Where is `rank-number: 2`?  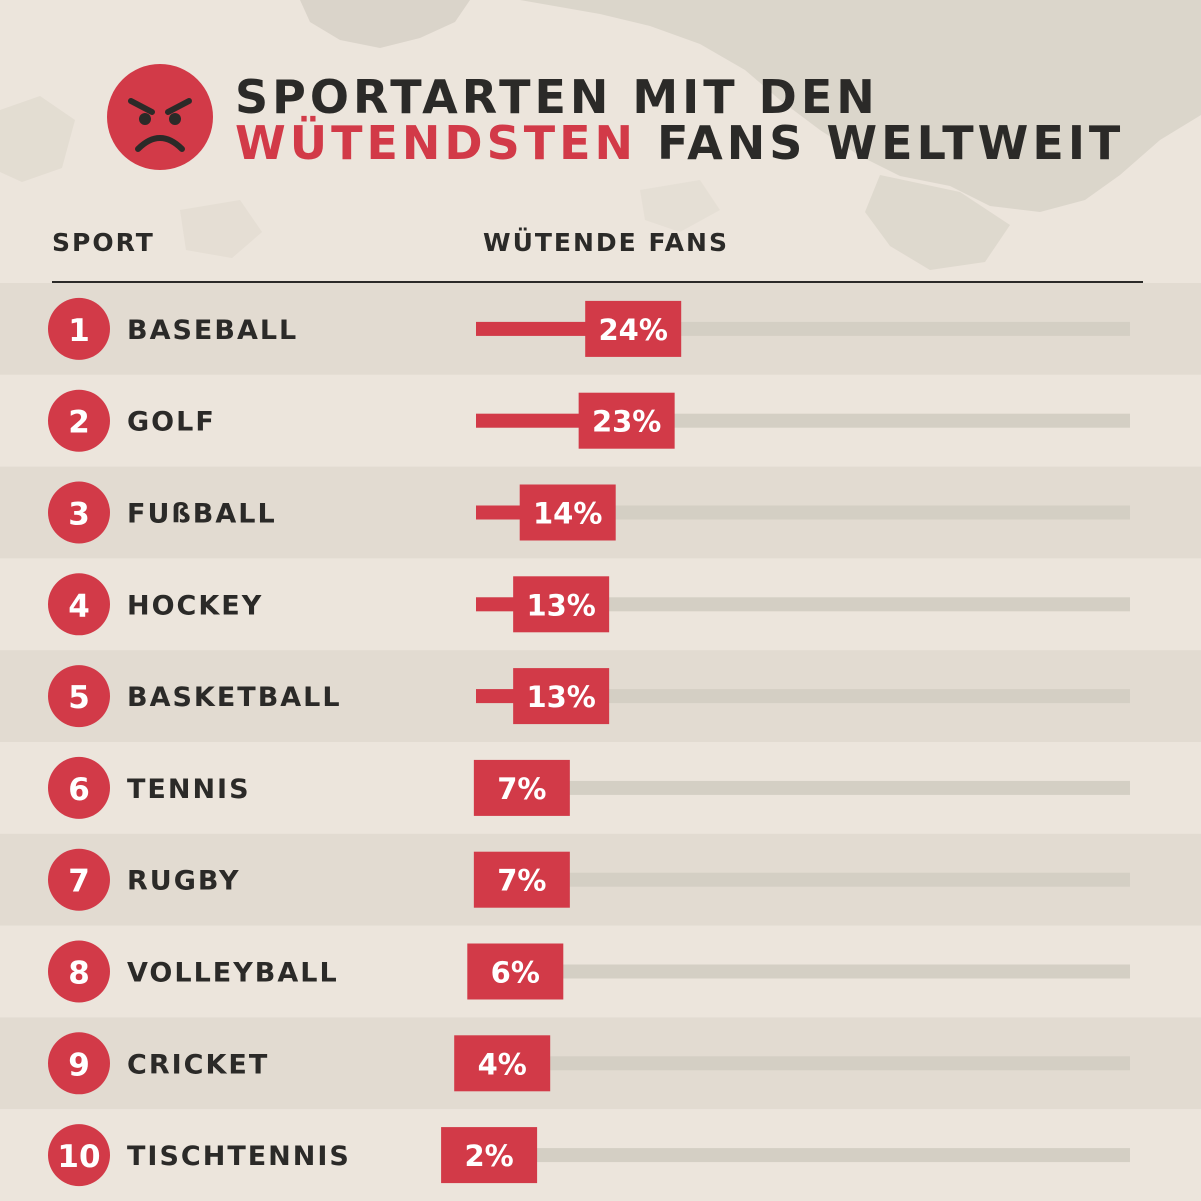
rank-number: 2 is located at coordinates (79, 423).